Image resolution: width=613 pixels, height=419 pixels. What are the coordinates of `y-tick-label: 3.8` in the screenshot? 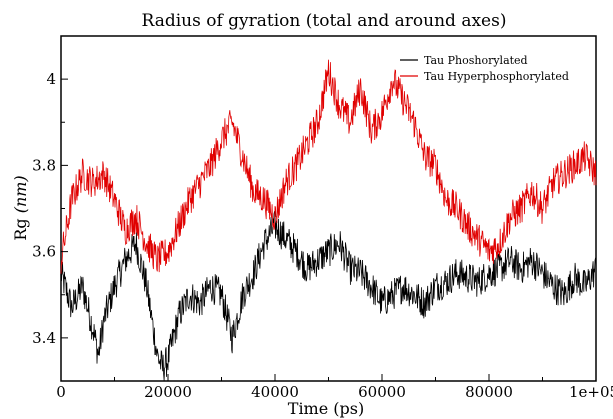 It's located at (44, 165).